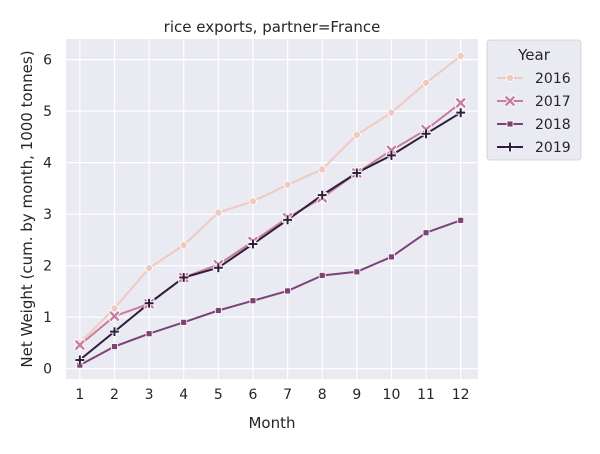 The image size is (600, 454). I want to click on legend-label-2018: 2018, so click(553, 125).